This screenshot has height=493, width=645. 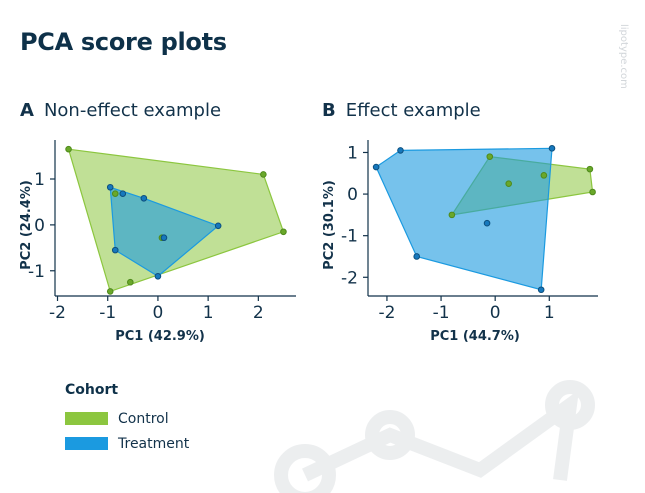 I want to click on page-title: PCA score plots, so click(x=123, y=42).